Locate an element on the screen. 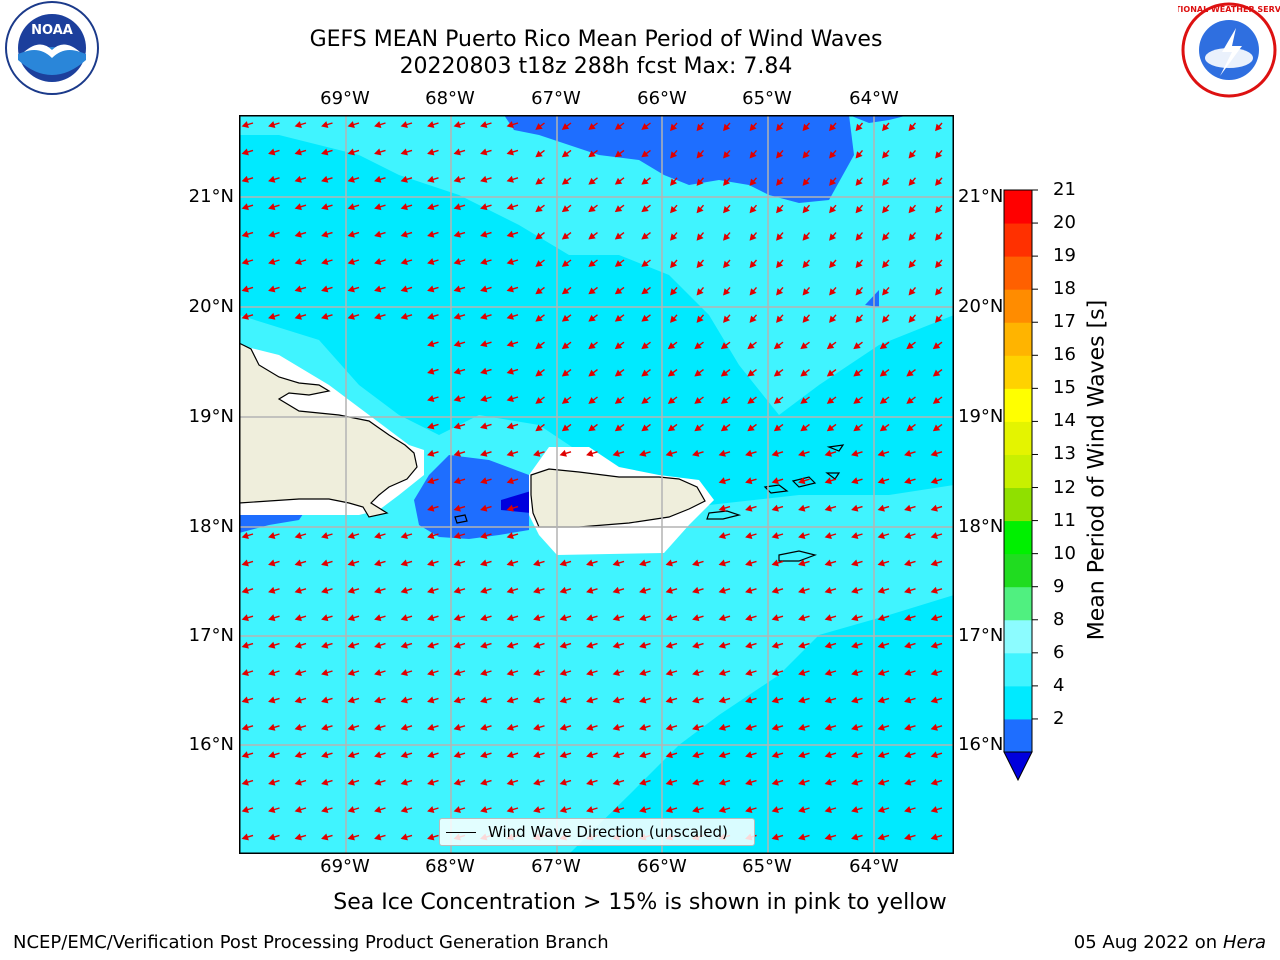  lat-tick-left: 21°N is located at coordinates (211, 196).